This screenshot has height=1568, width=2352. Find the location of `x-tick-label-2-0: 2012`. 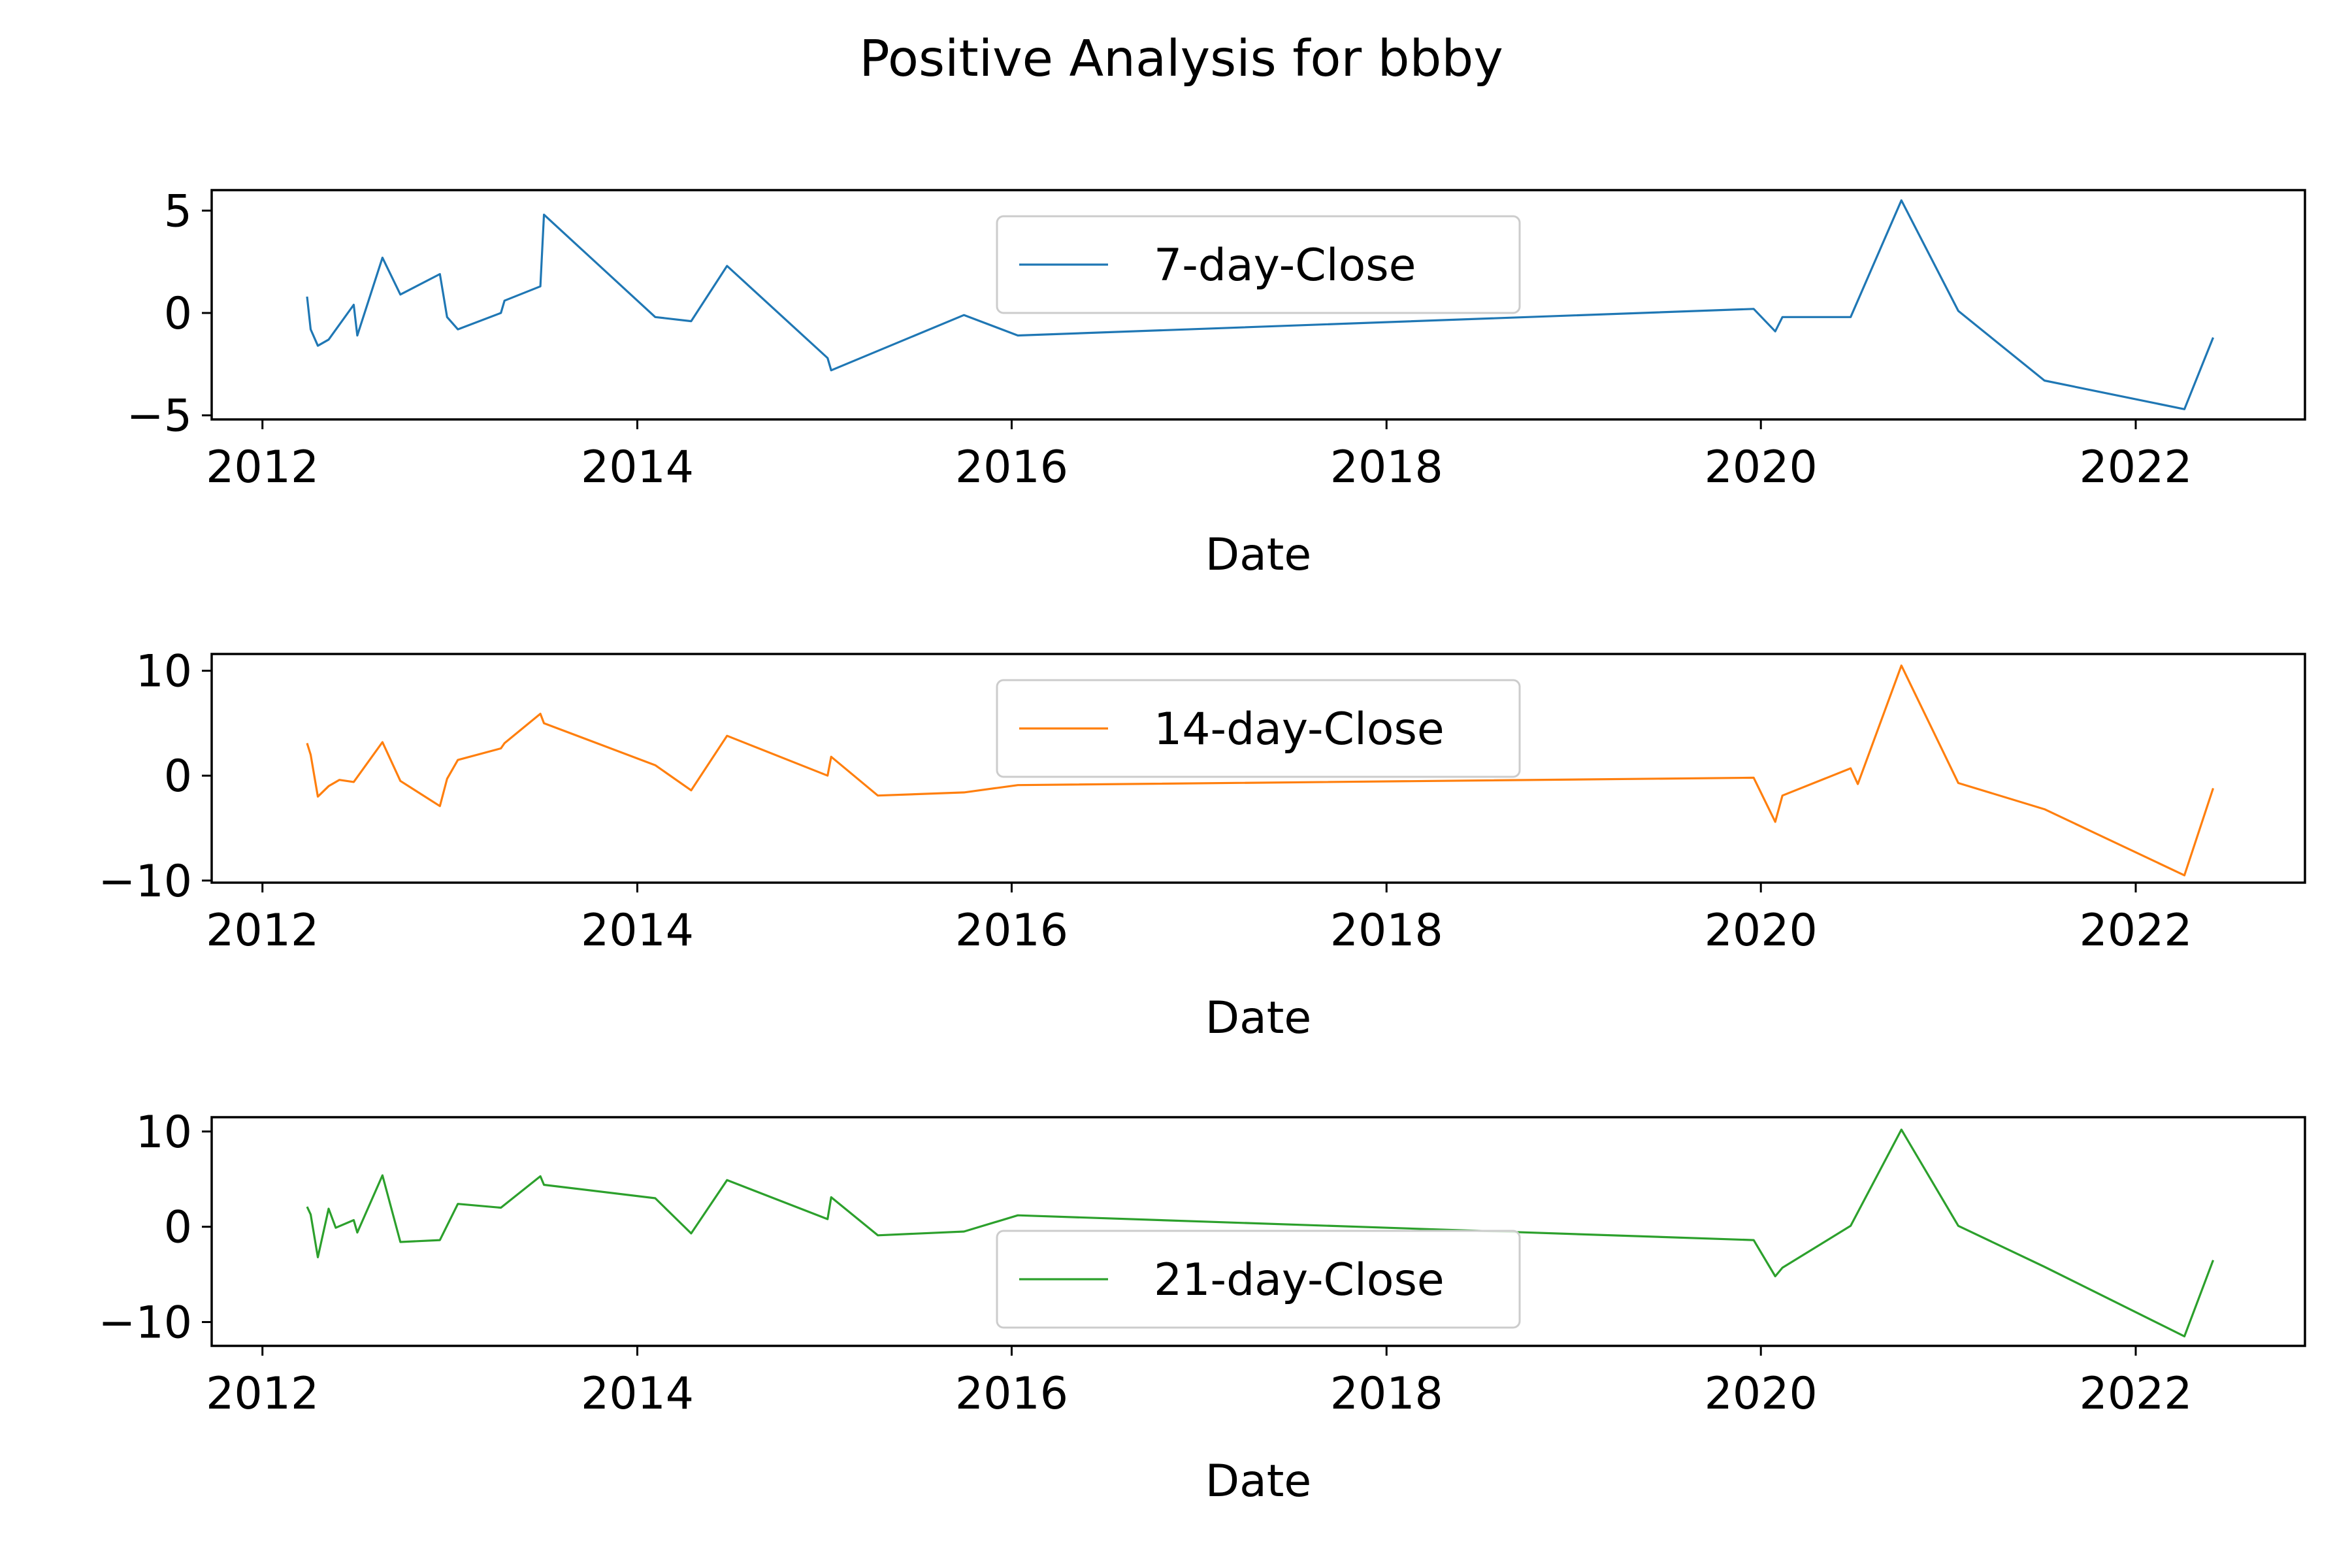

x-tick-label-2-0: 2012 is located at coordinates (262, 1394).